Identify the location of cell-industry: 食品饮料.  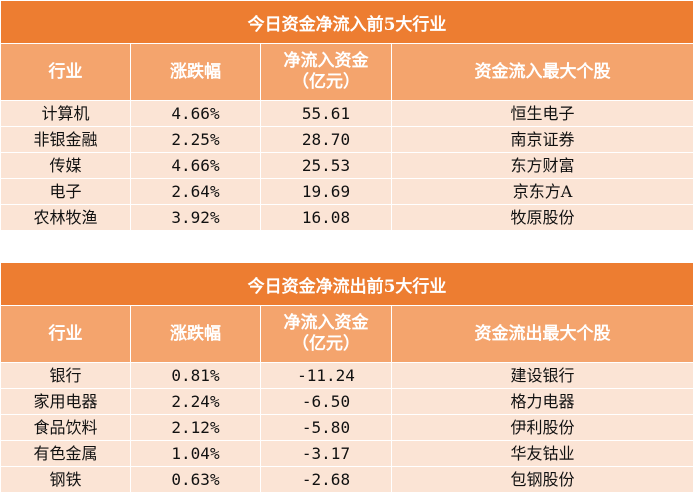
(65, 427).